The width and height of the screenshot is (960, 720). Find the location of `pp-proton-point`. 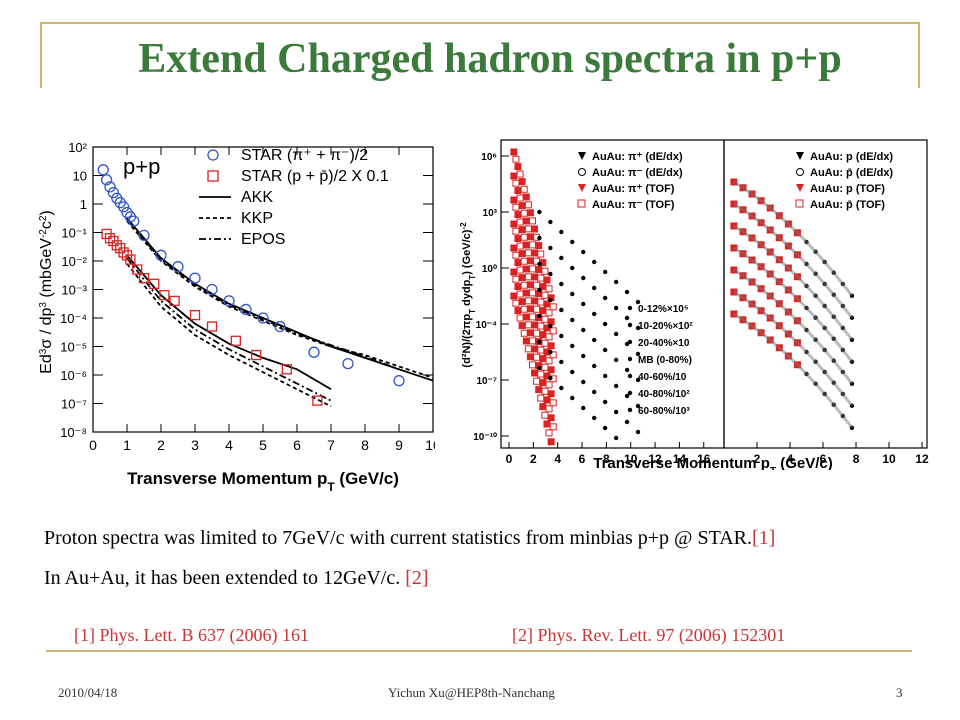

pp-proton-point is located at coordinates (164, 295).